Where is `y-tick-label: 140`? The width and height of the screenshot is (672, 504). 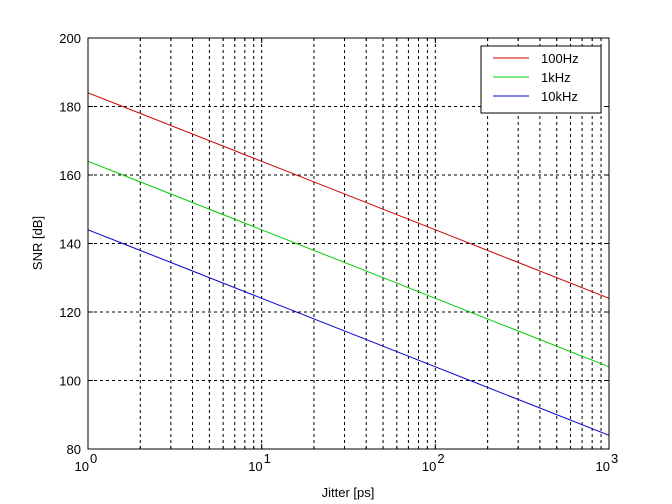
y-tick-label: 140 is located at coordinates (70, 244).